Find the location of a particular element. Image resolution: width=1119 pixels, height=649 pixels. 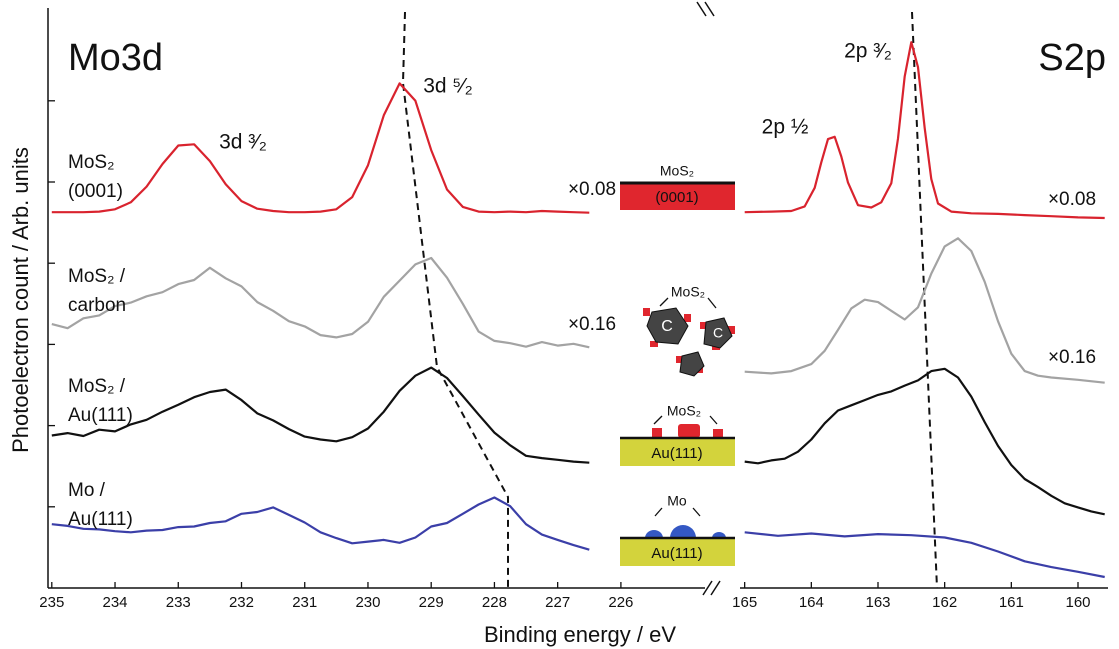

x-tick-label: 229 is located at coordinates (431, 602).